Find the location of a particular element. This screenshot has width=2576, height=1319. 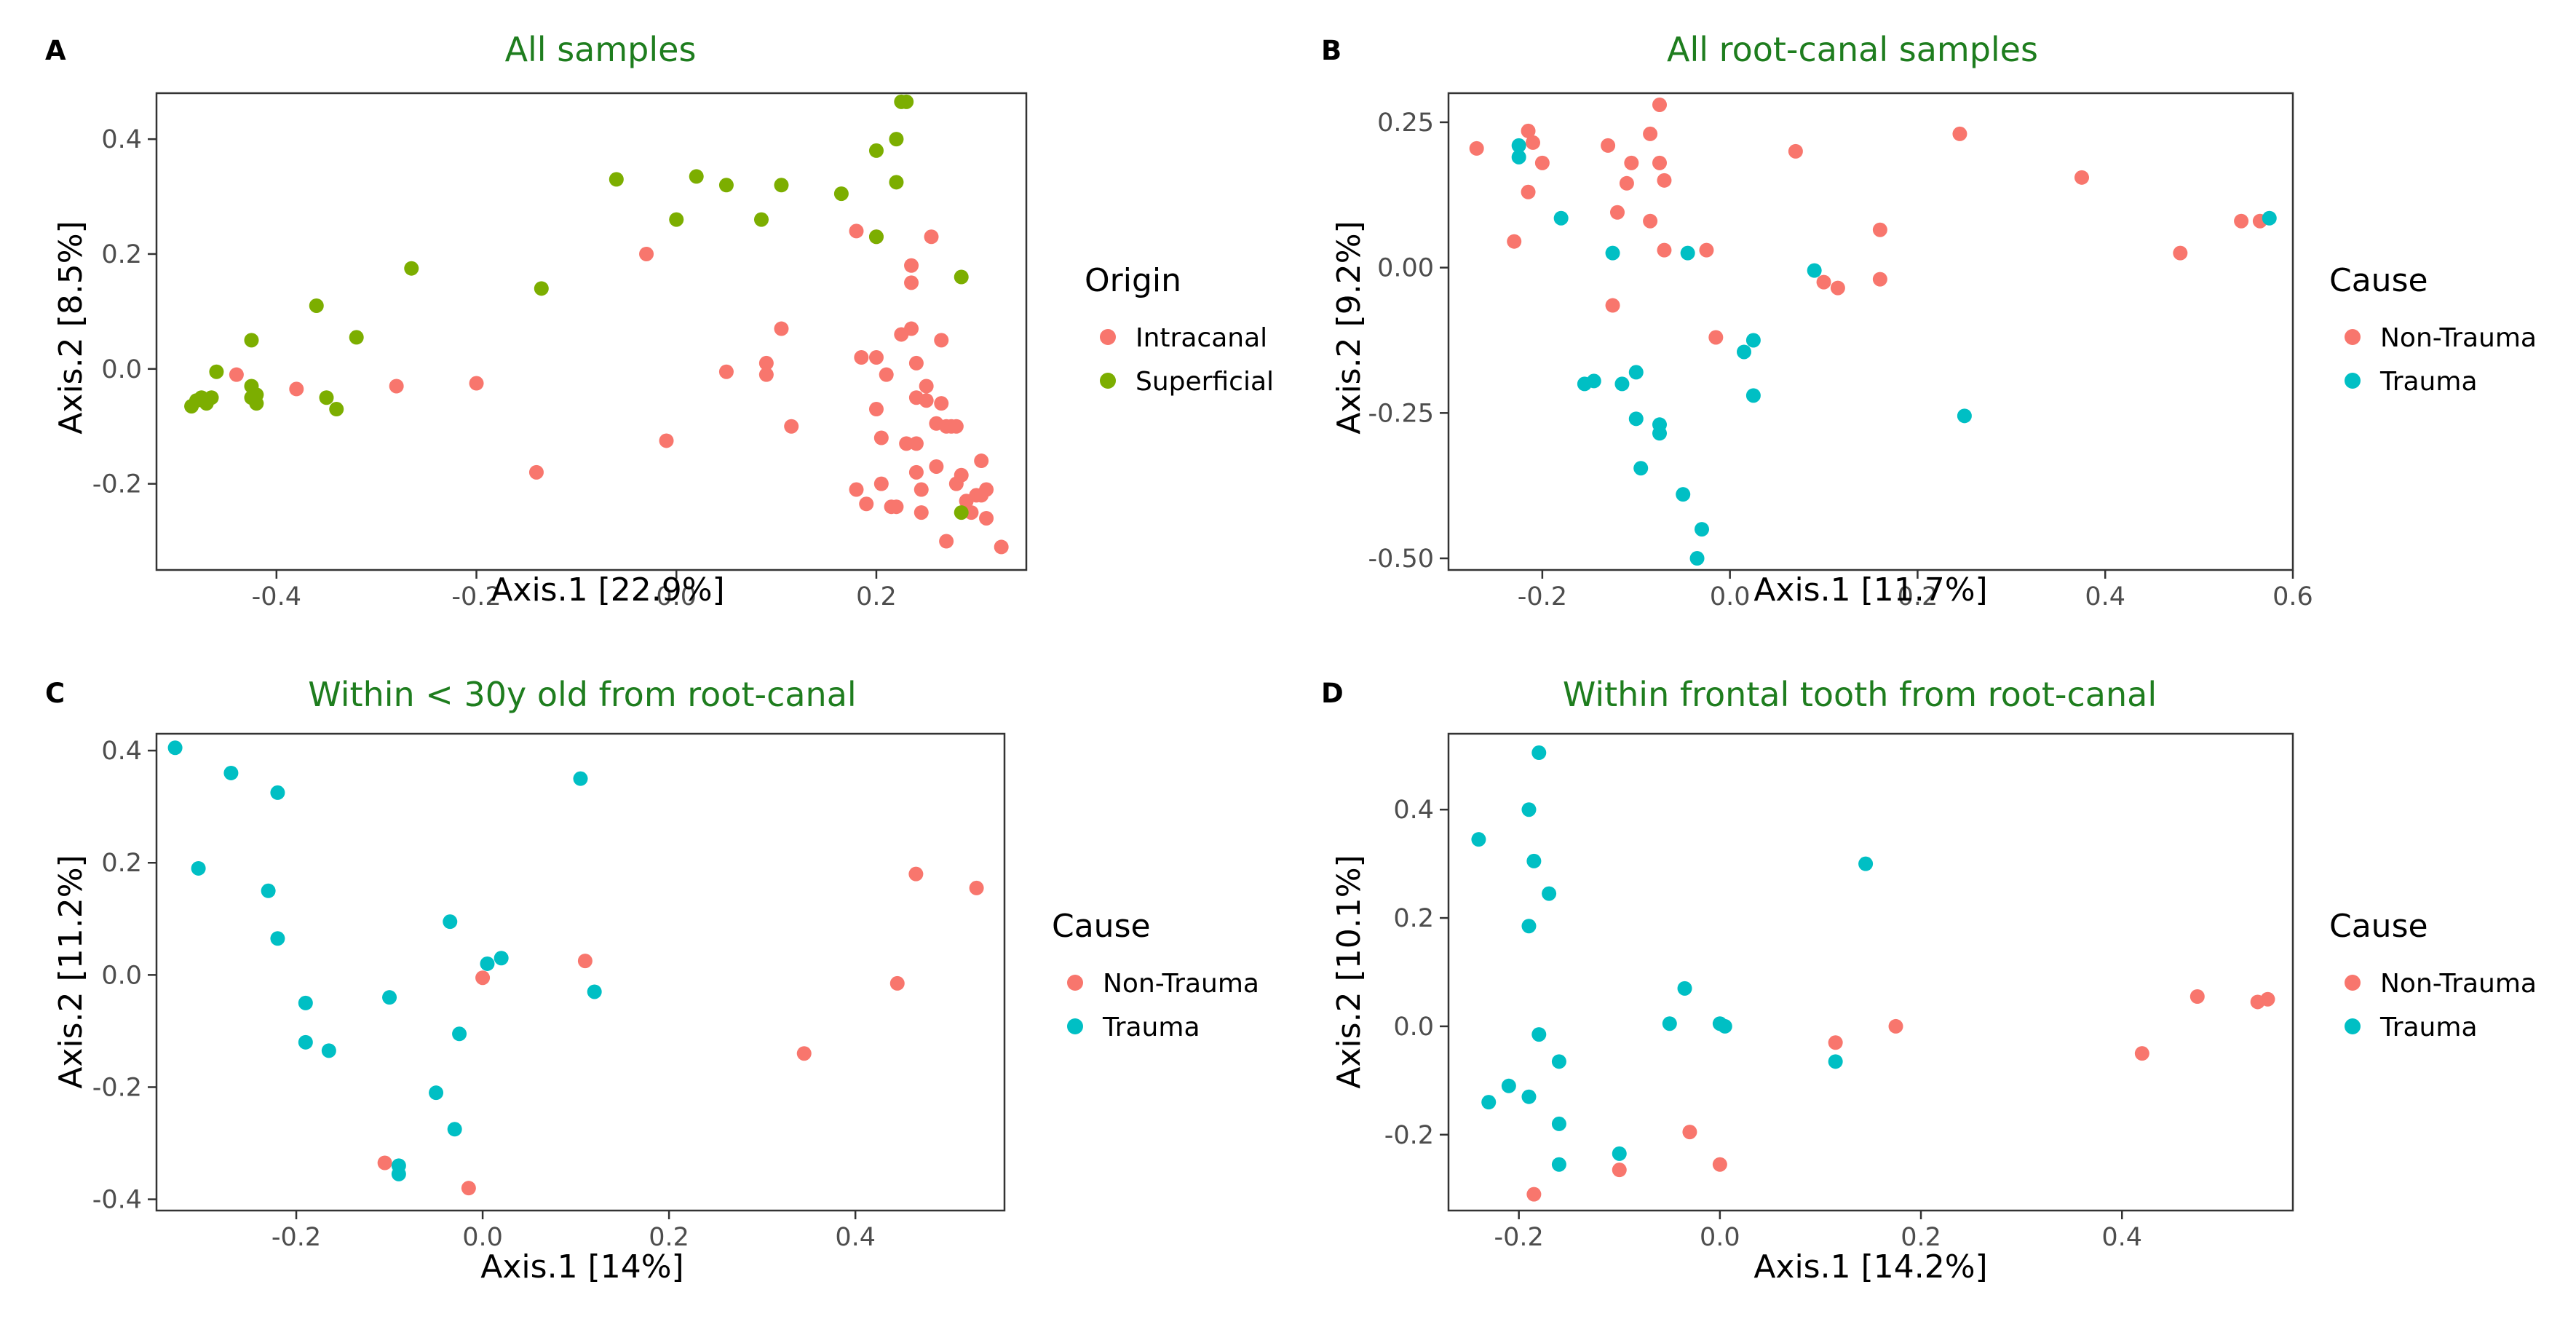

panel-title: All root-canal samples is located at coordinates (1852, 50).